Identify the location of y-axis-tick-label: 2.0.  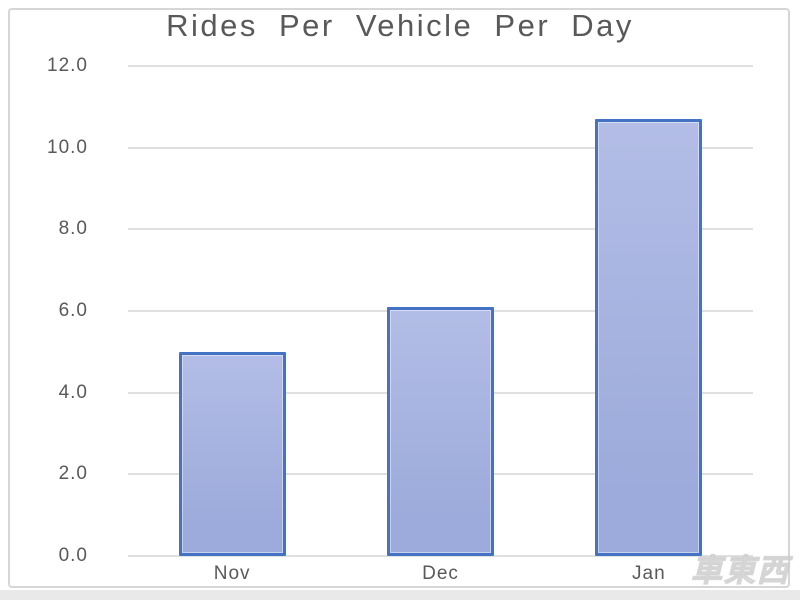
(73, 474).